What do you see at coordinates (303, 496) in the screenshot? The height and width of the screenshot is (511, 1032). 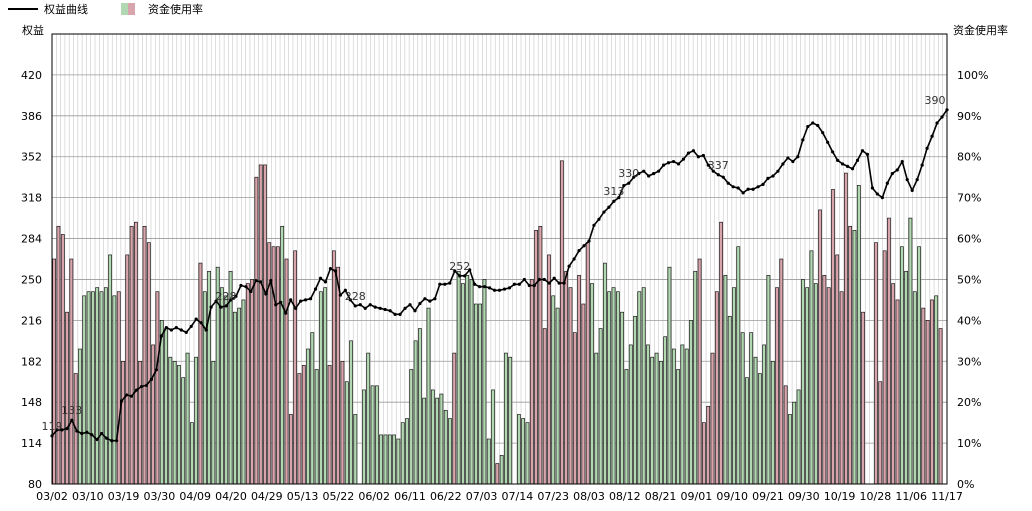 I see `x-axis-tick-label: 05/13` at bounding box center [303, 496].